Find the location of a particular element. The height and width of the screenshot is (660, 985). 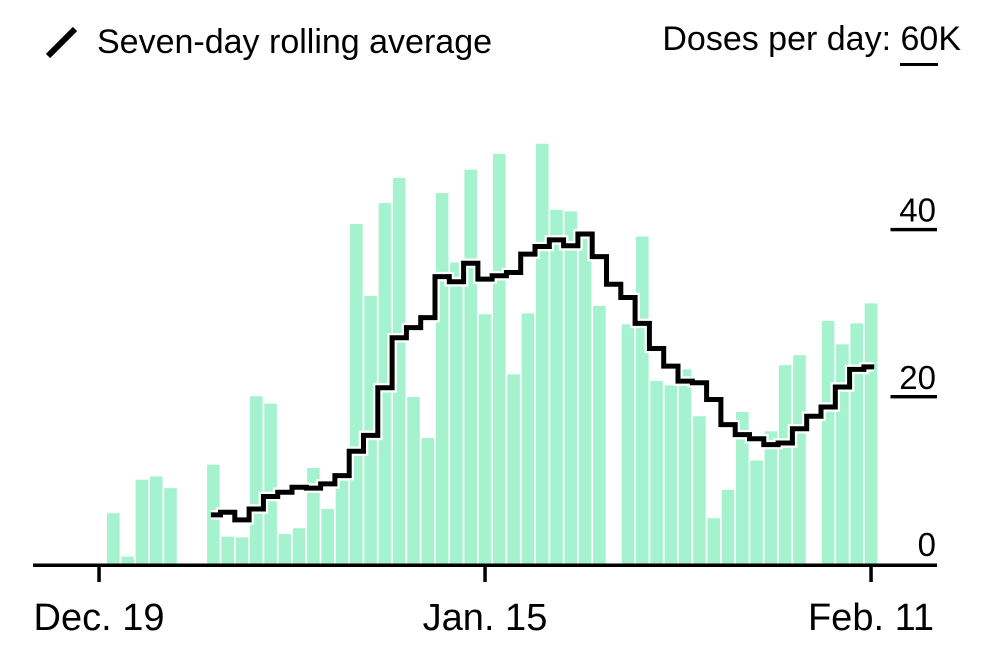

doses-per-day-kicker: Doses per day: 60K is located at coordinates (811, 43).